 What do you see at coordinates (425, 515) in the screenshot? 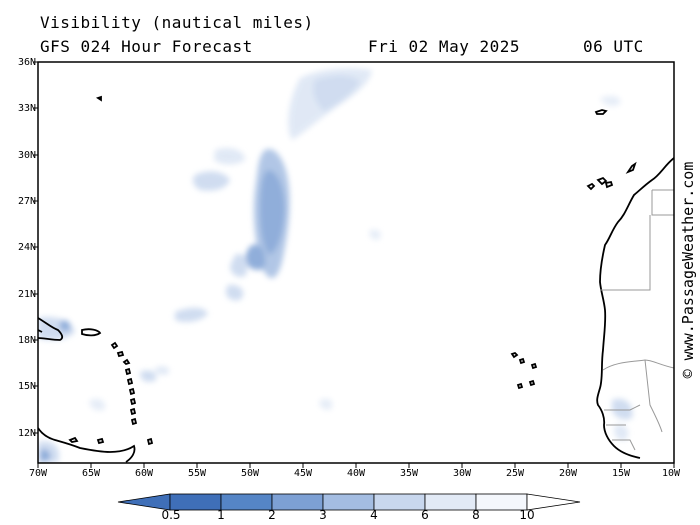
I see `colorbar-label: 6` at bounding box center [425, 515].